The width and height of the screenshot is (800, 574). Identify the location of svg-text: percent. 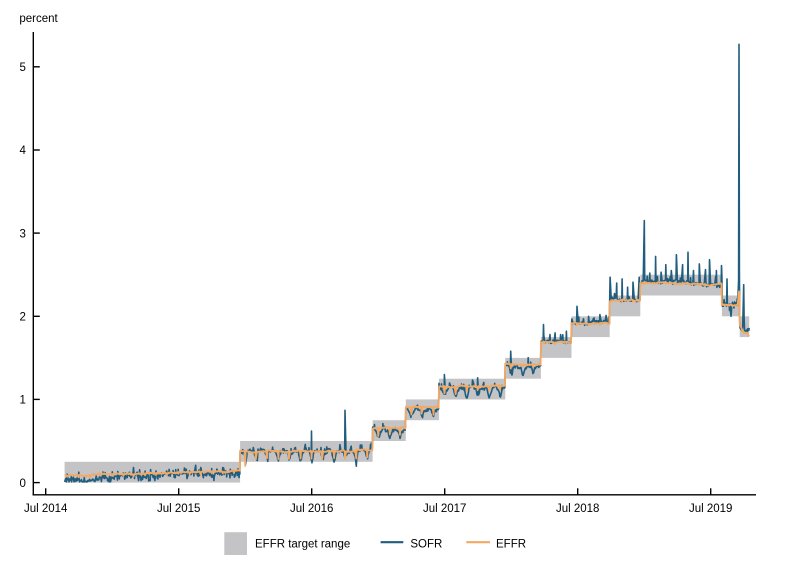
(38, 19).